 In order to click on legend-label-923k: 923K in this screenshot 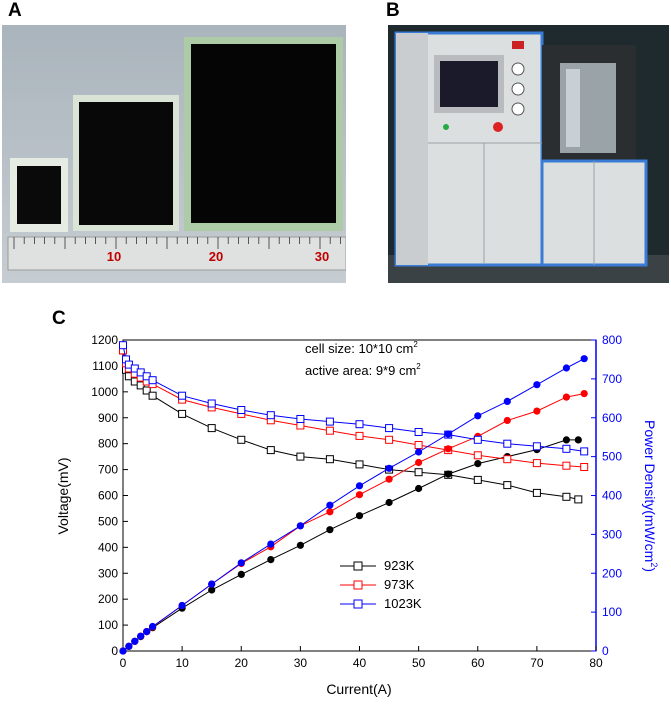, I will do `click(399, 565)`.